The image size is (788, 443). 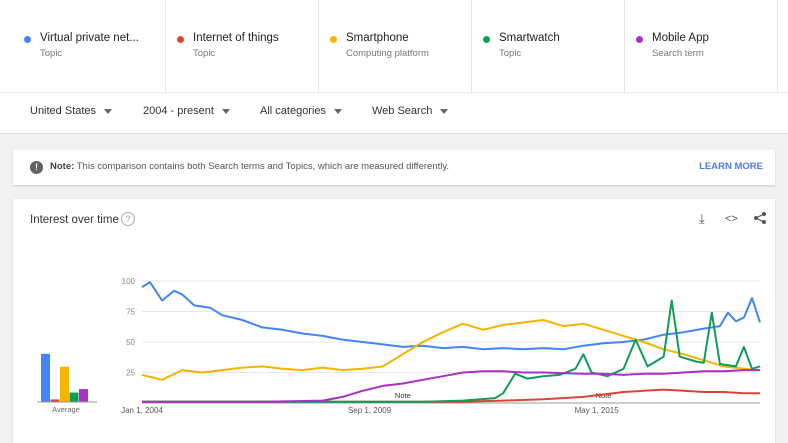 What do you see at coordinates (236, 38) in the screenshot?
I see `term-name: Internet of things` at bounding box center [236, 38].